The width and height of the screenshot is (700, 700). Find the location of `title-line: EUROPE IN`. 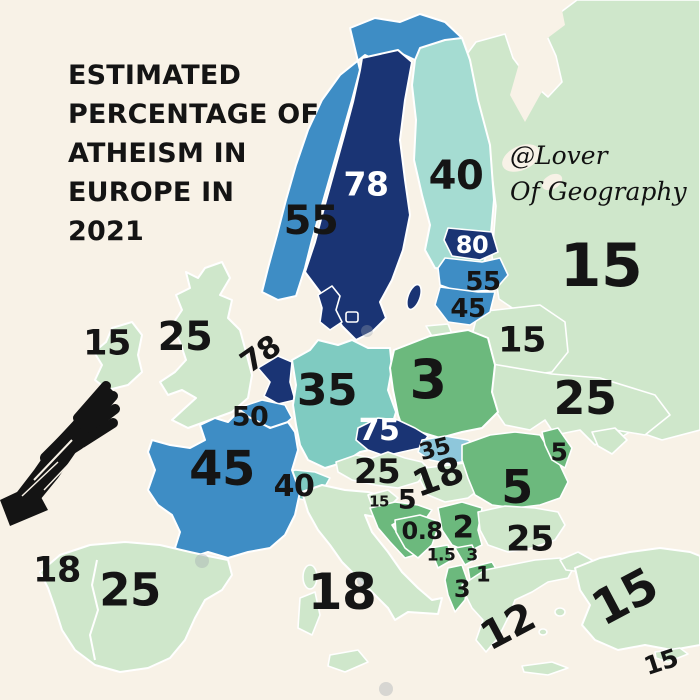

title-line: EUROPE IN is located at coordinates (151, 192).